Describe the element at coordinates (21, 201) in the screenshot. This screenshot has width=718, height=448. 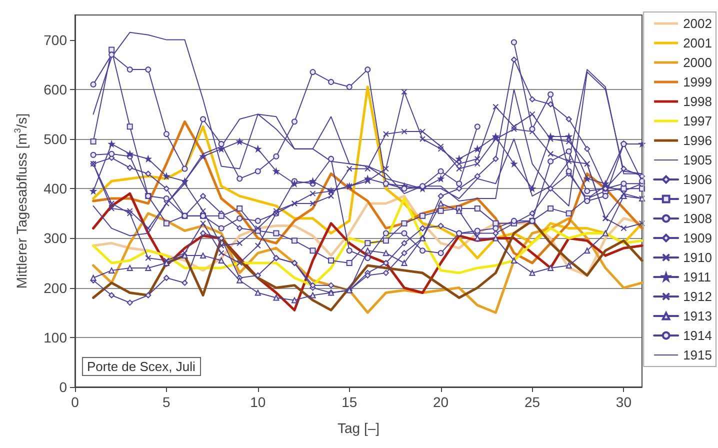
I see `y-axis-title: Mittlerer Tagesabfluss [m3/s]` at that location.